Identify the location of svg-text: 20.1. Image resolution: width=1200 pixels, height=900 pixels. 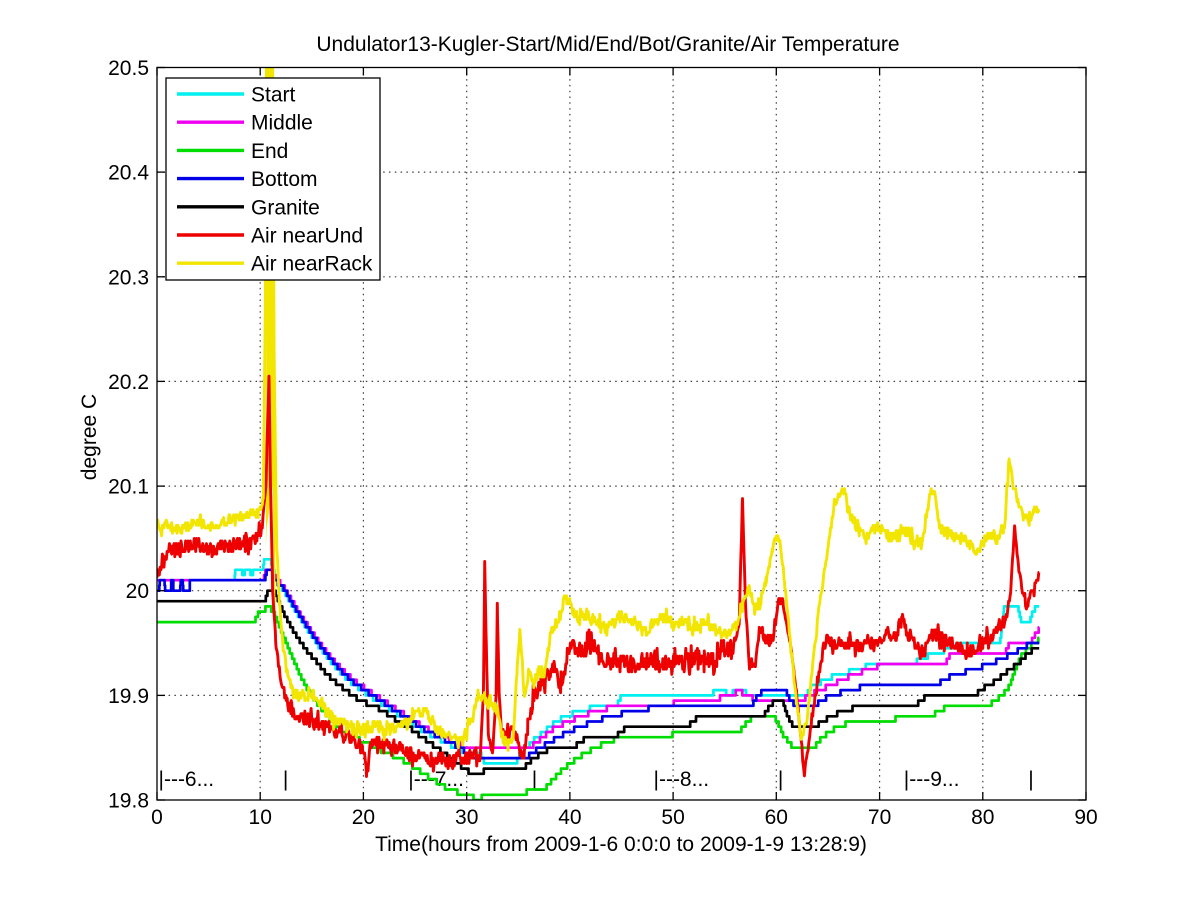
(128, 487).